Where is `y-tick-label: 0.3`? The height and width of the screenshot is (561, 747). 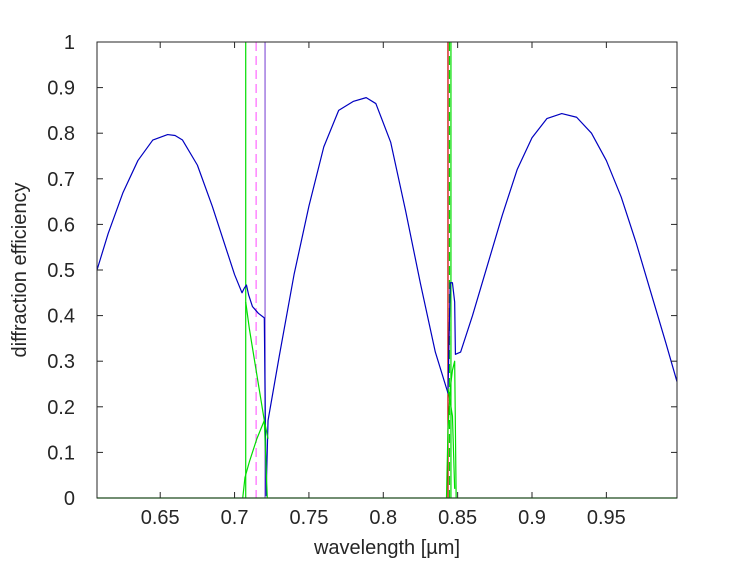
y-tick-label: 0.3 is located at coordinates (61, 362).